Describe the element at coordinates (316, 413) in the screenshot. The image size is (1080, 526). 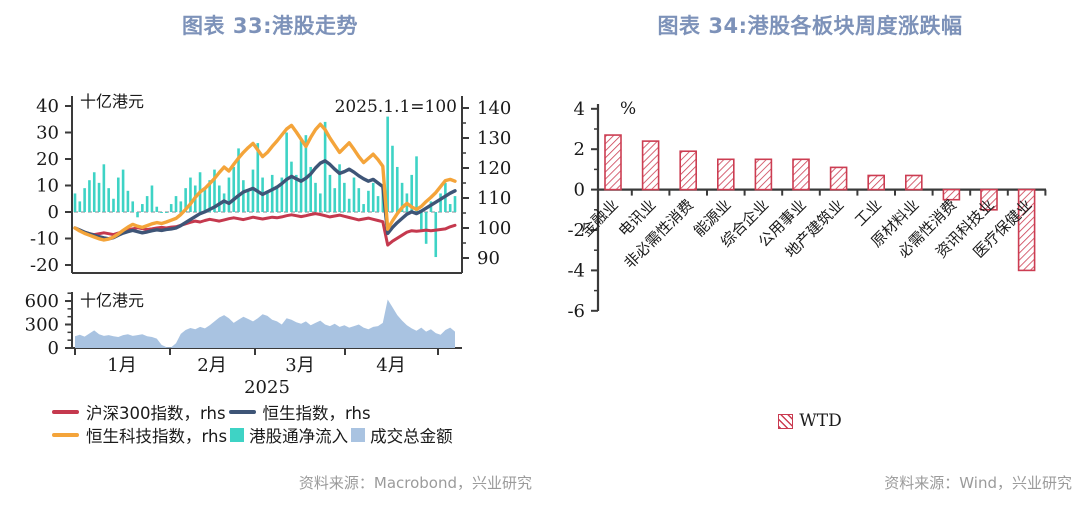
I see `legend-label-hsi: 恒生指数，rhs` at that location.